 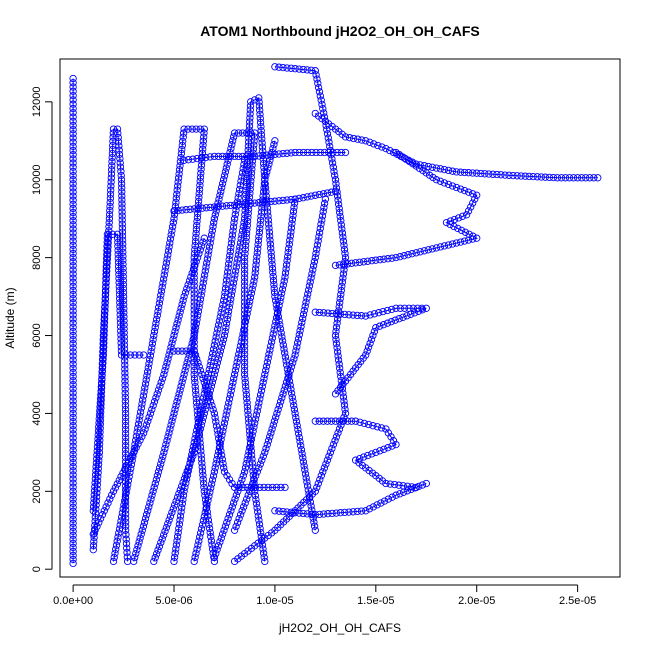 What do you see at coordinates (340, 31) in the screenshot?
I see `chart-title: ATOM1 Northbound jH2O2_OH_OH_CAFS` at bounding box center [340, 31].